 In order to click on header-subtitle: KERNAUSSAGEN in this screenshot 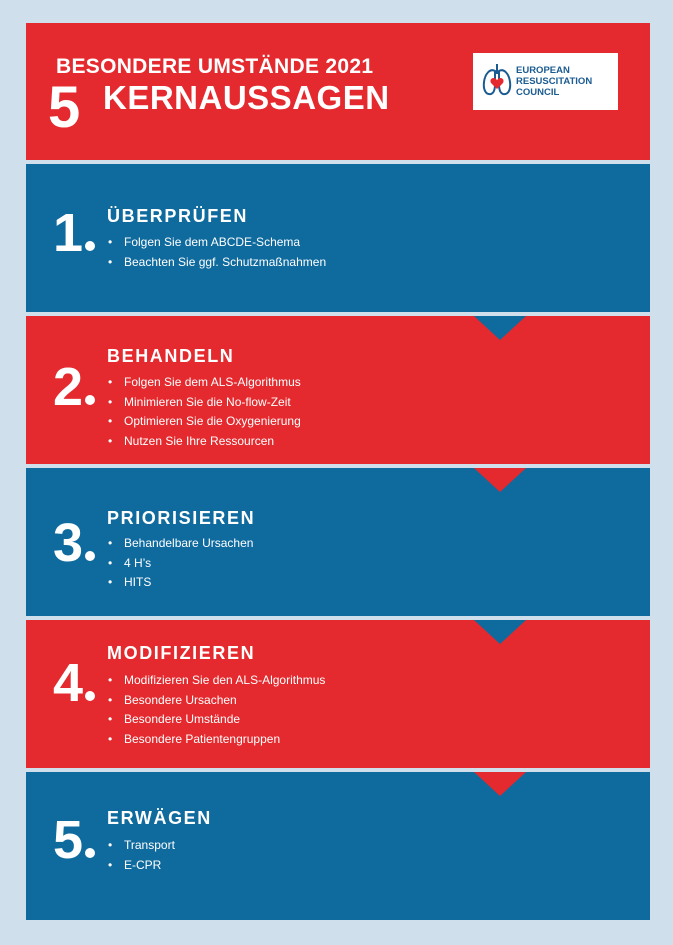, I will do `click(246, 97)`.